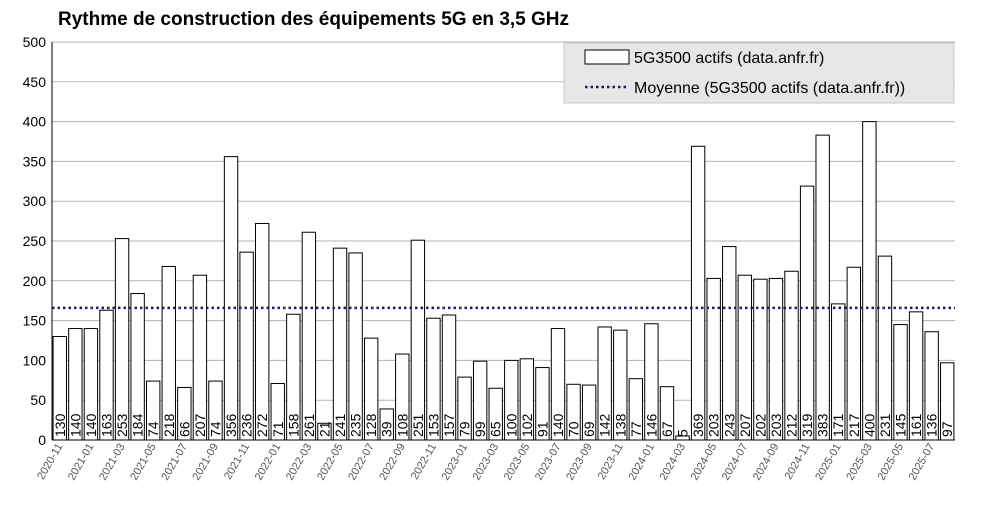 This screenshot has width=985, height=508. What do you see at coordinates (683, 433) in the screenshot?
I see `data-label: 5` at bounding box center [683, 433].